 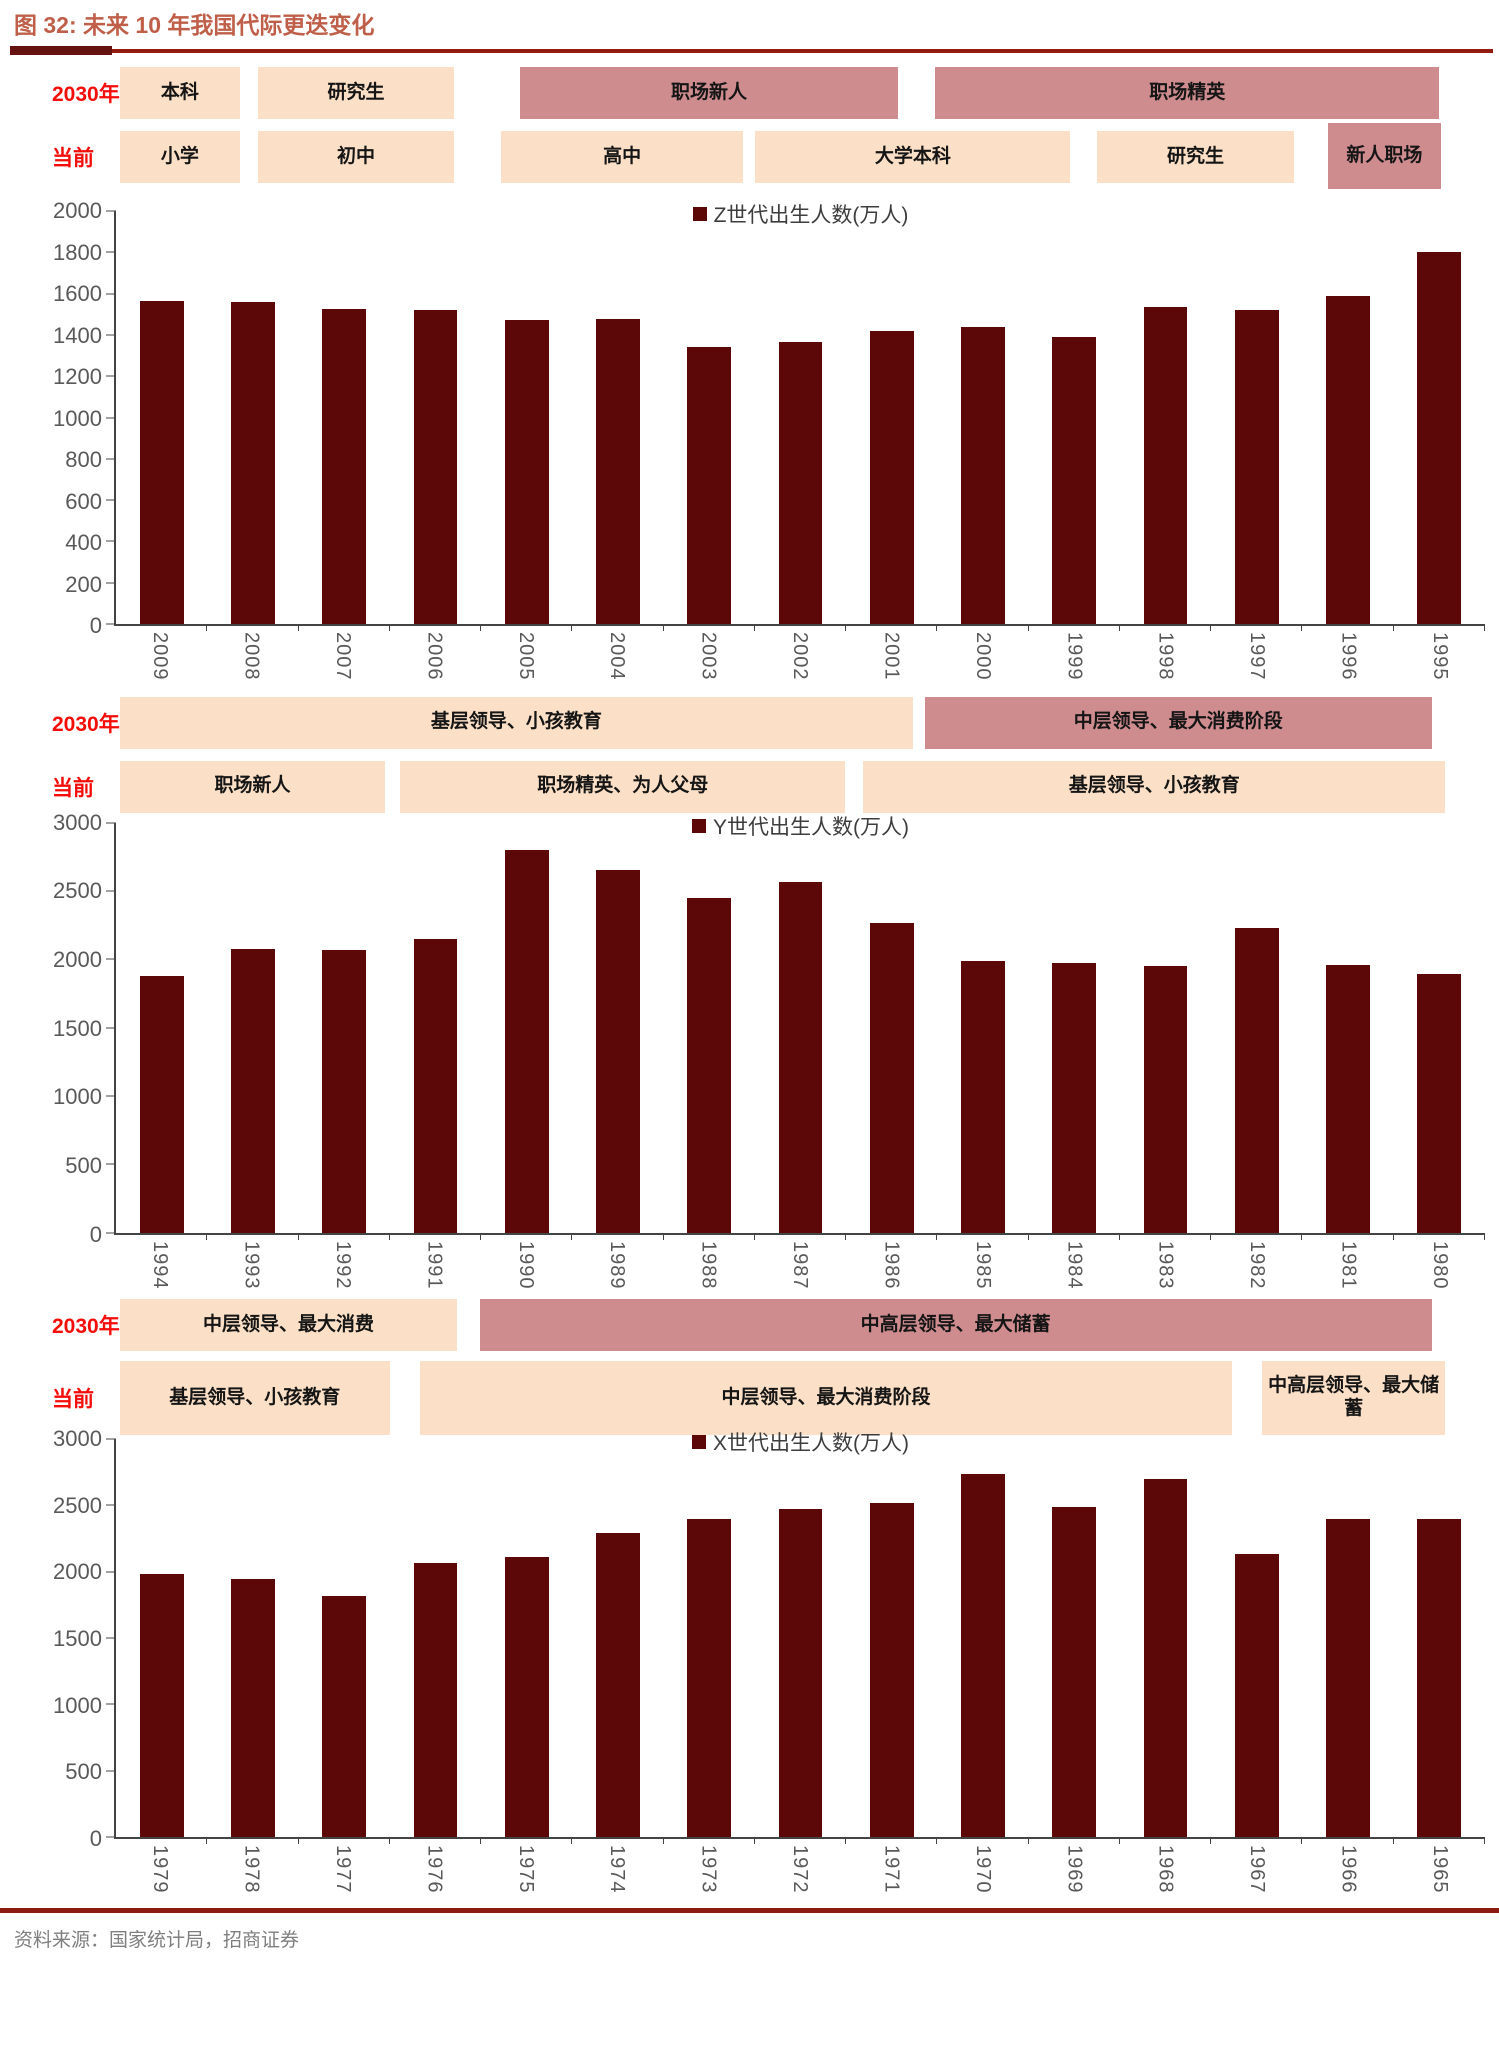 I want to click on x-tick-label: 2007, so click(x=343, y=656).